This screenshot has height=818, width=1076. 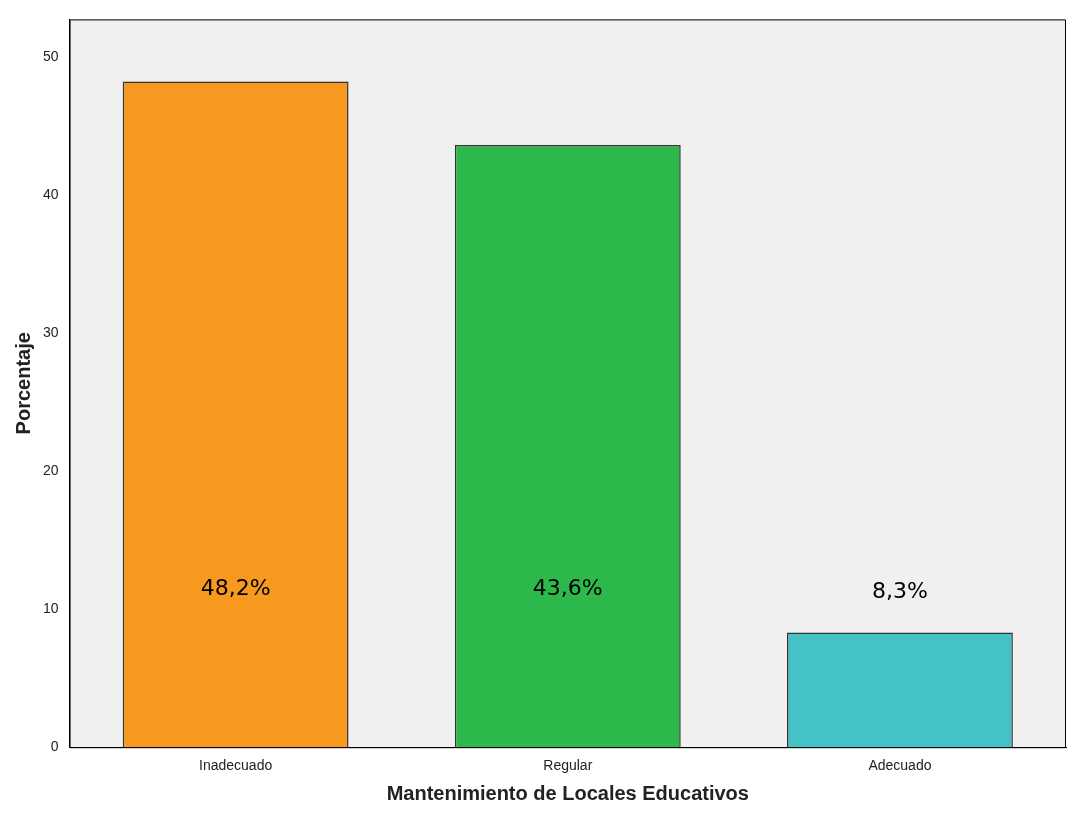 I want to click on y-tick-label: 50, so click(x=50, y=55).